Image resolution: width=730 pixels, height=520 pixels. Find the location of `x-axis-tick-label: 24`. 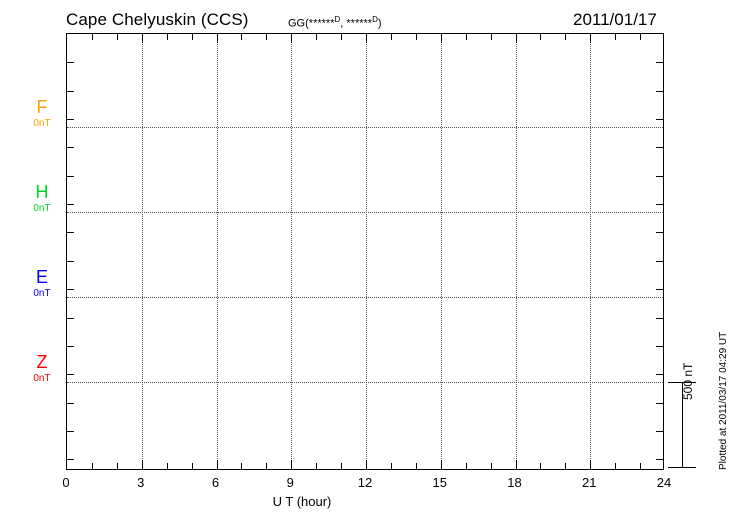

x-axis-tick-label: 24 is located at coordinates (664, 482).